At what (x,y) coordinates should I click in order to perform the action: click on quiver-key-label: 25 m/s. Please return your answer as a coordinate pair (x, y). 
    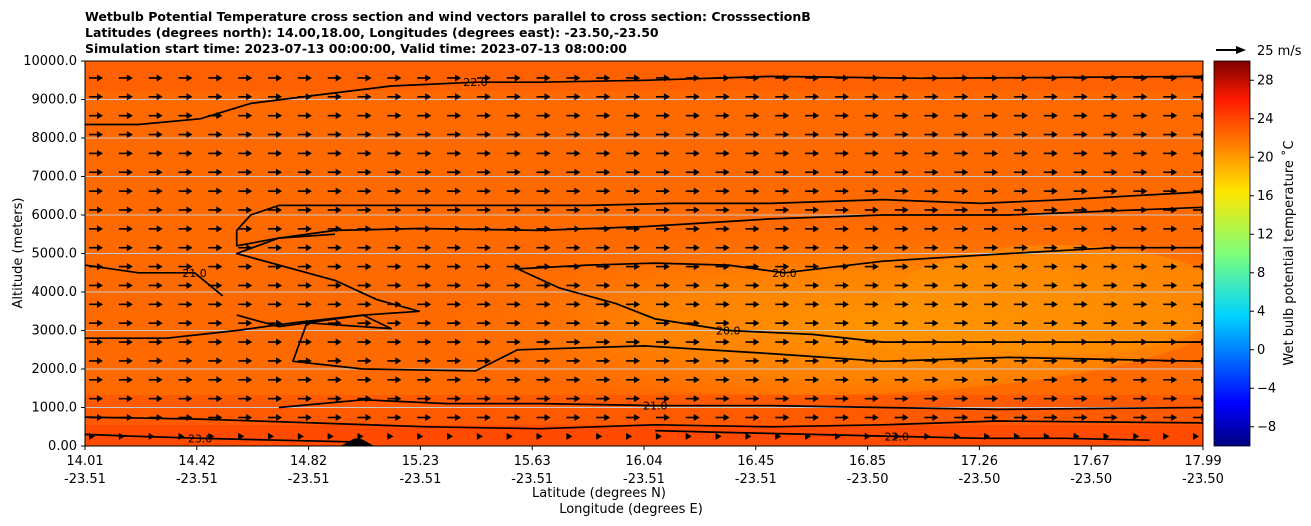
    Looking at the image, I should click on (1279, 51).